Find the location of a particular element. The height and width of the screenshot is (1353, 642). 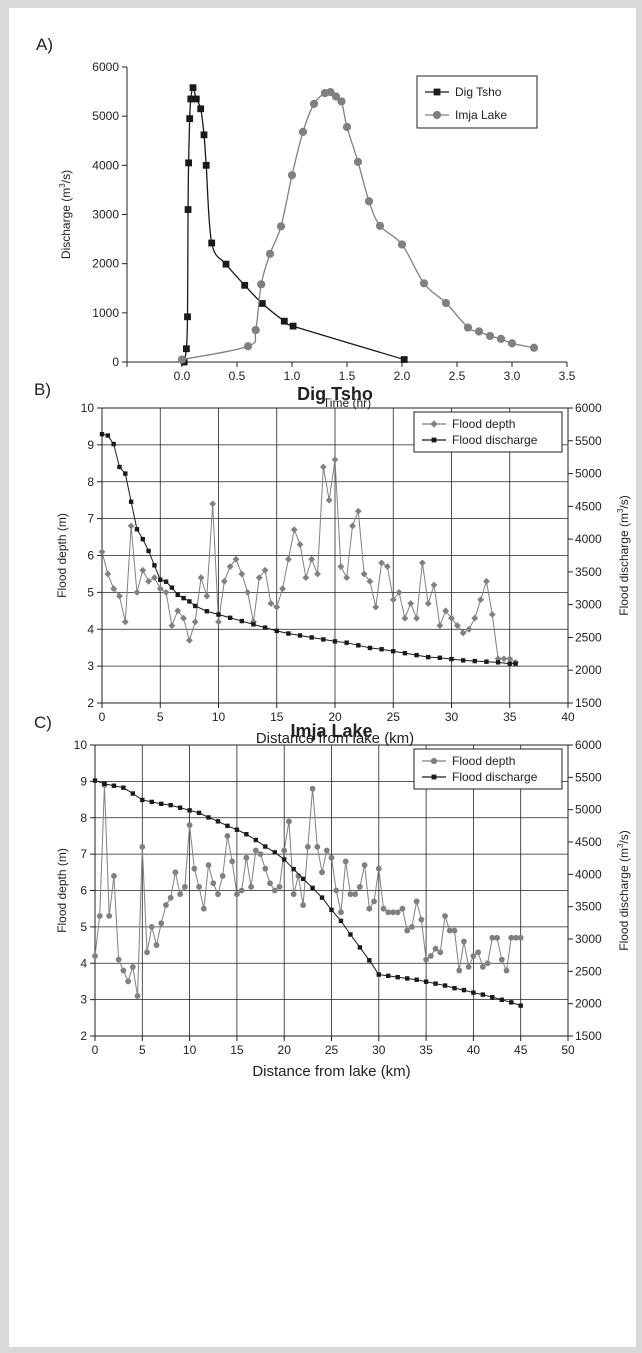

x-tick-label: 35 is located at coordinates (426, 1050).